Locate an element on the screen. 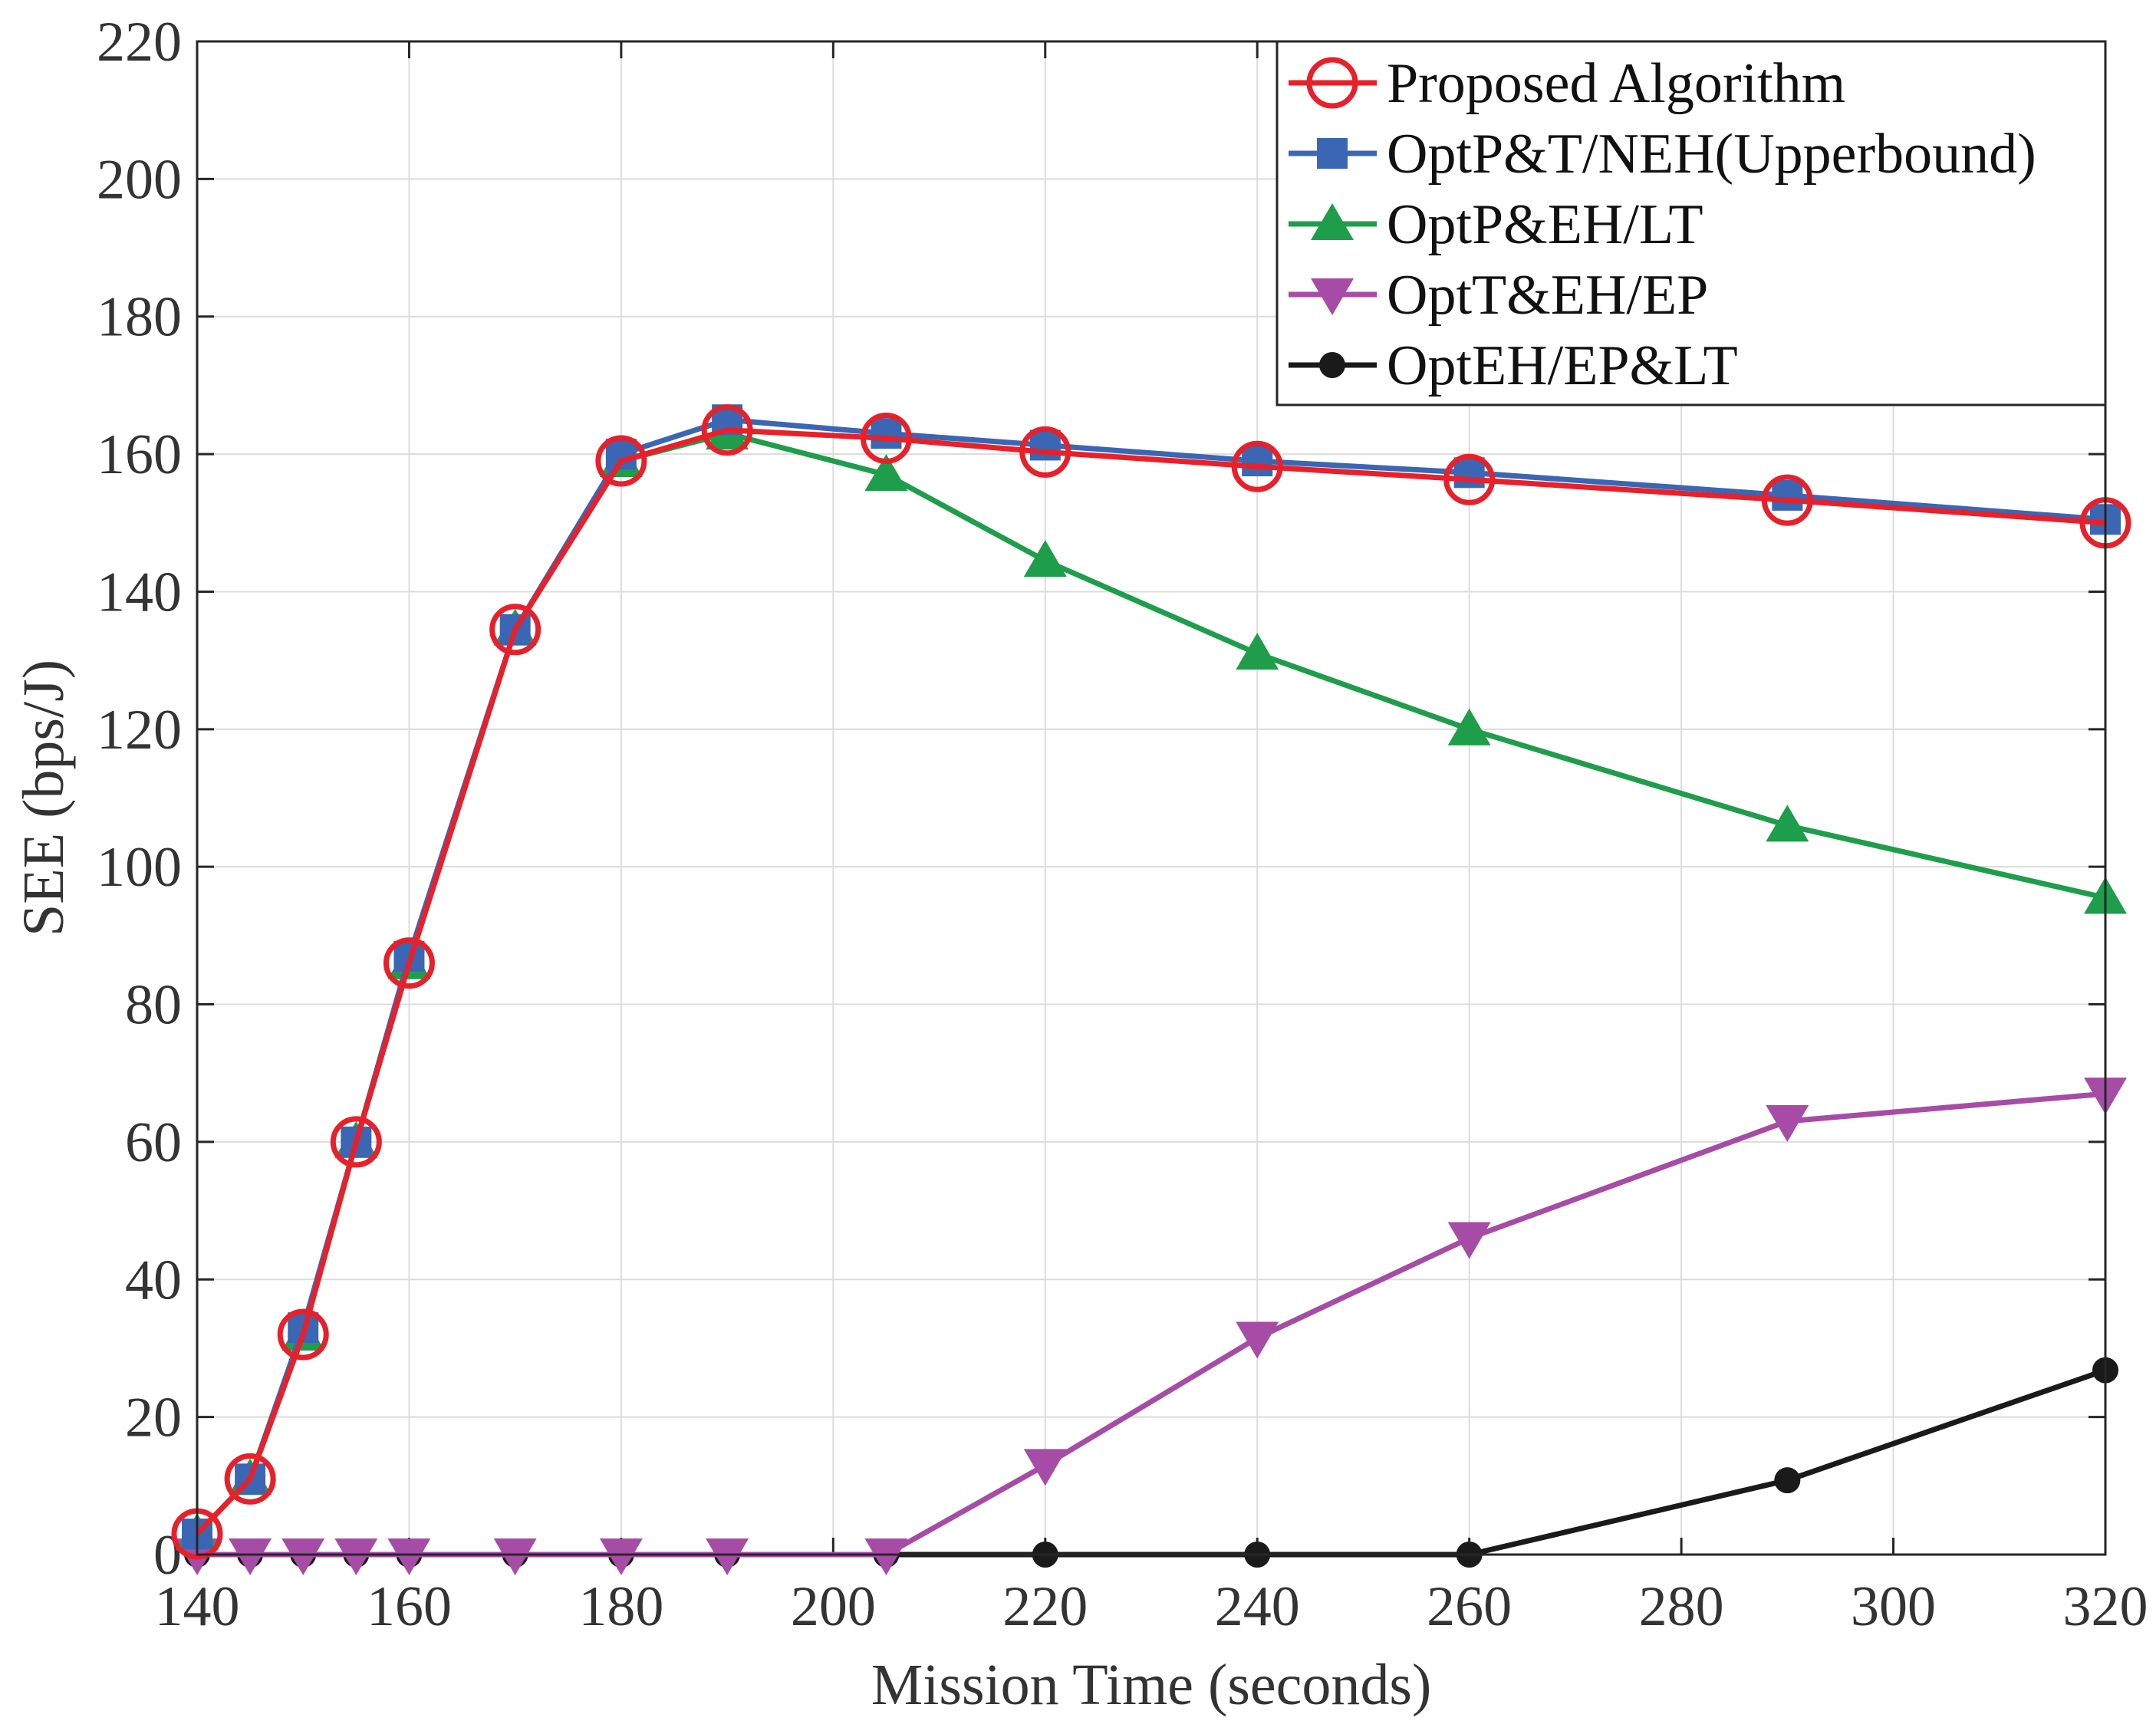 This screenshot has height=1721, width=2156. y-tick-label: 60 is located at coordinates (153, 1142).